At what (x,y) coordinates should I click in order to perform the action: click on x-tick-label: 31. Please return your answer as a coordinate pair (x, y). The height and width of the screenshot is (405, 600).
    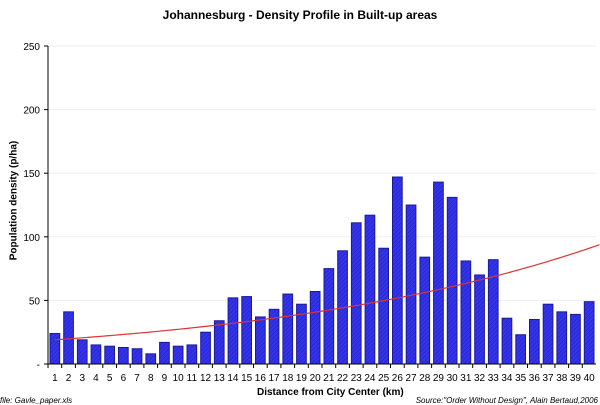
    Looking at the image, I should click on (466, 378).